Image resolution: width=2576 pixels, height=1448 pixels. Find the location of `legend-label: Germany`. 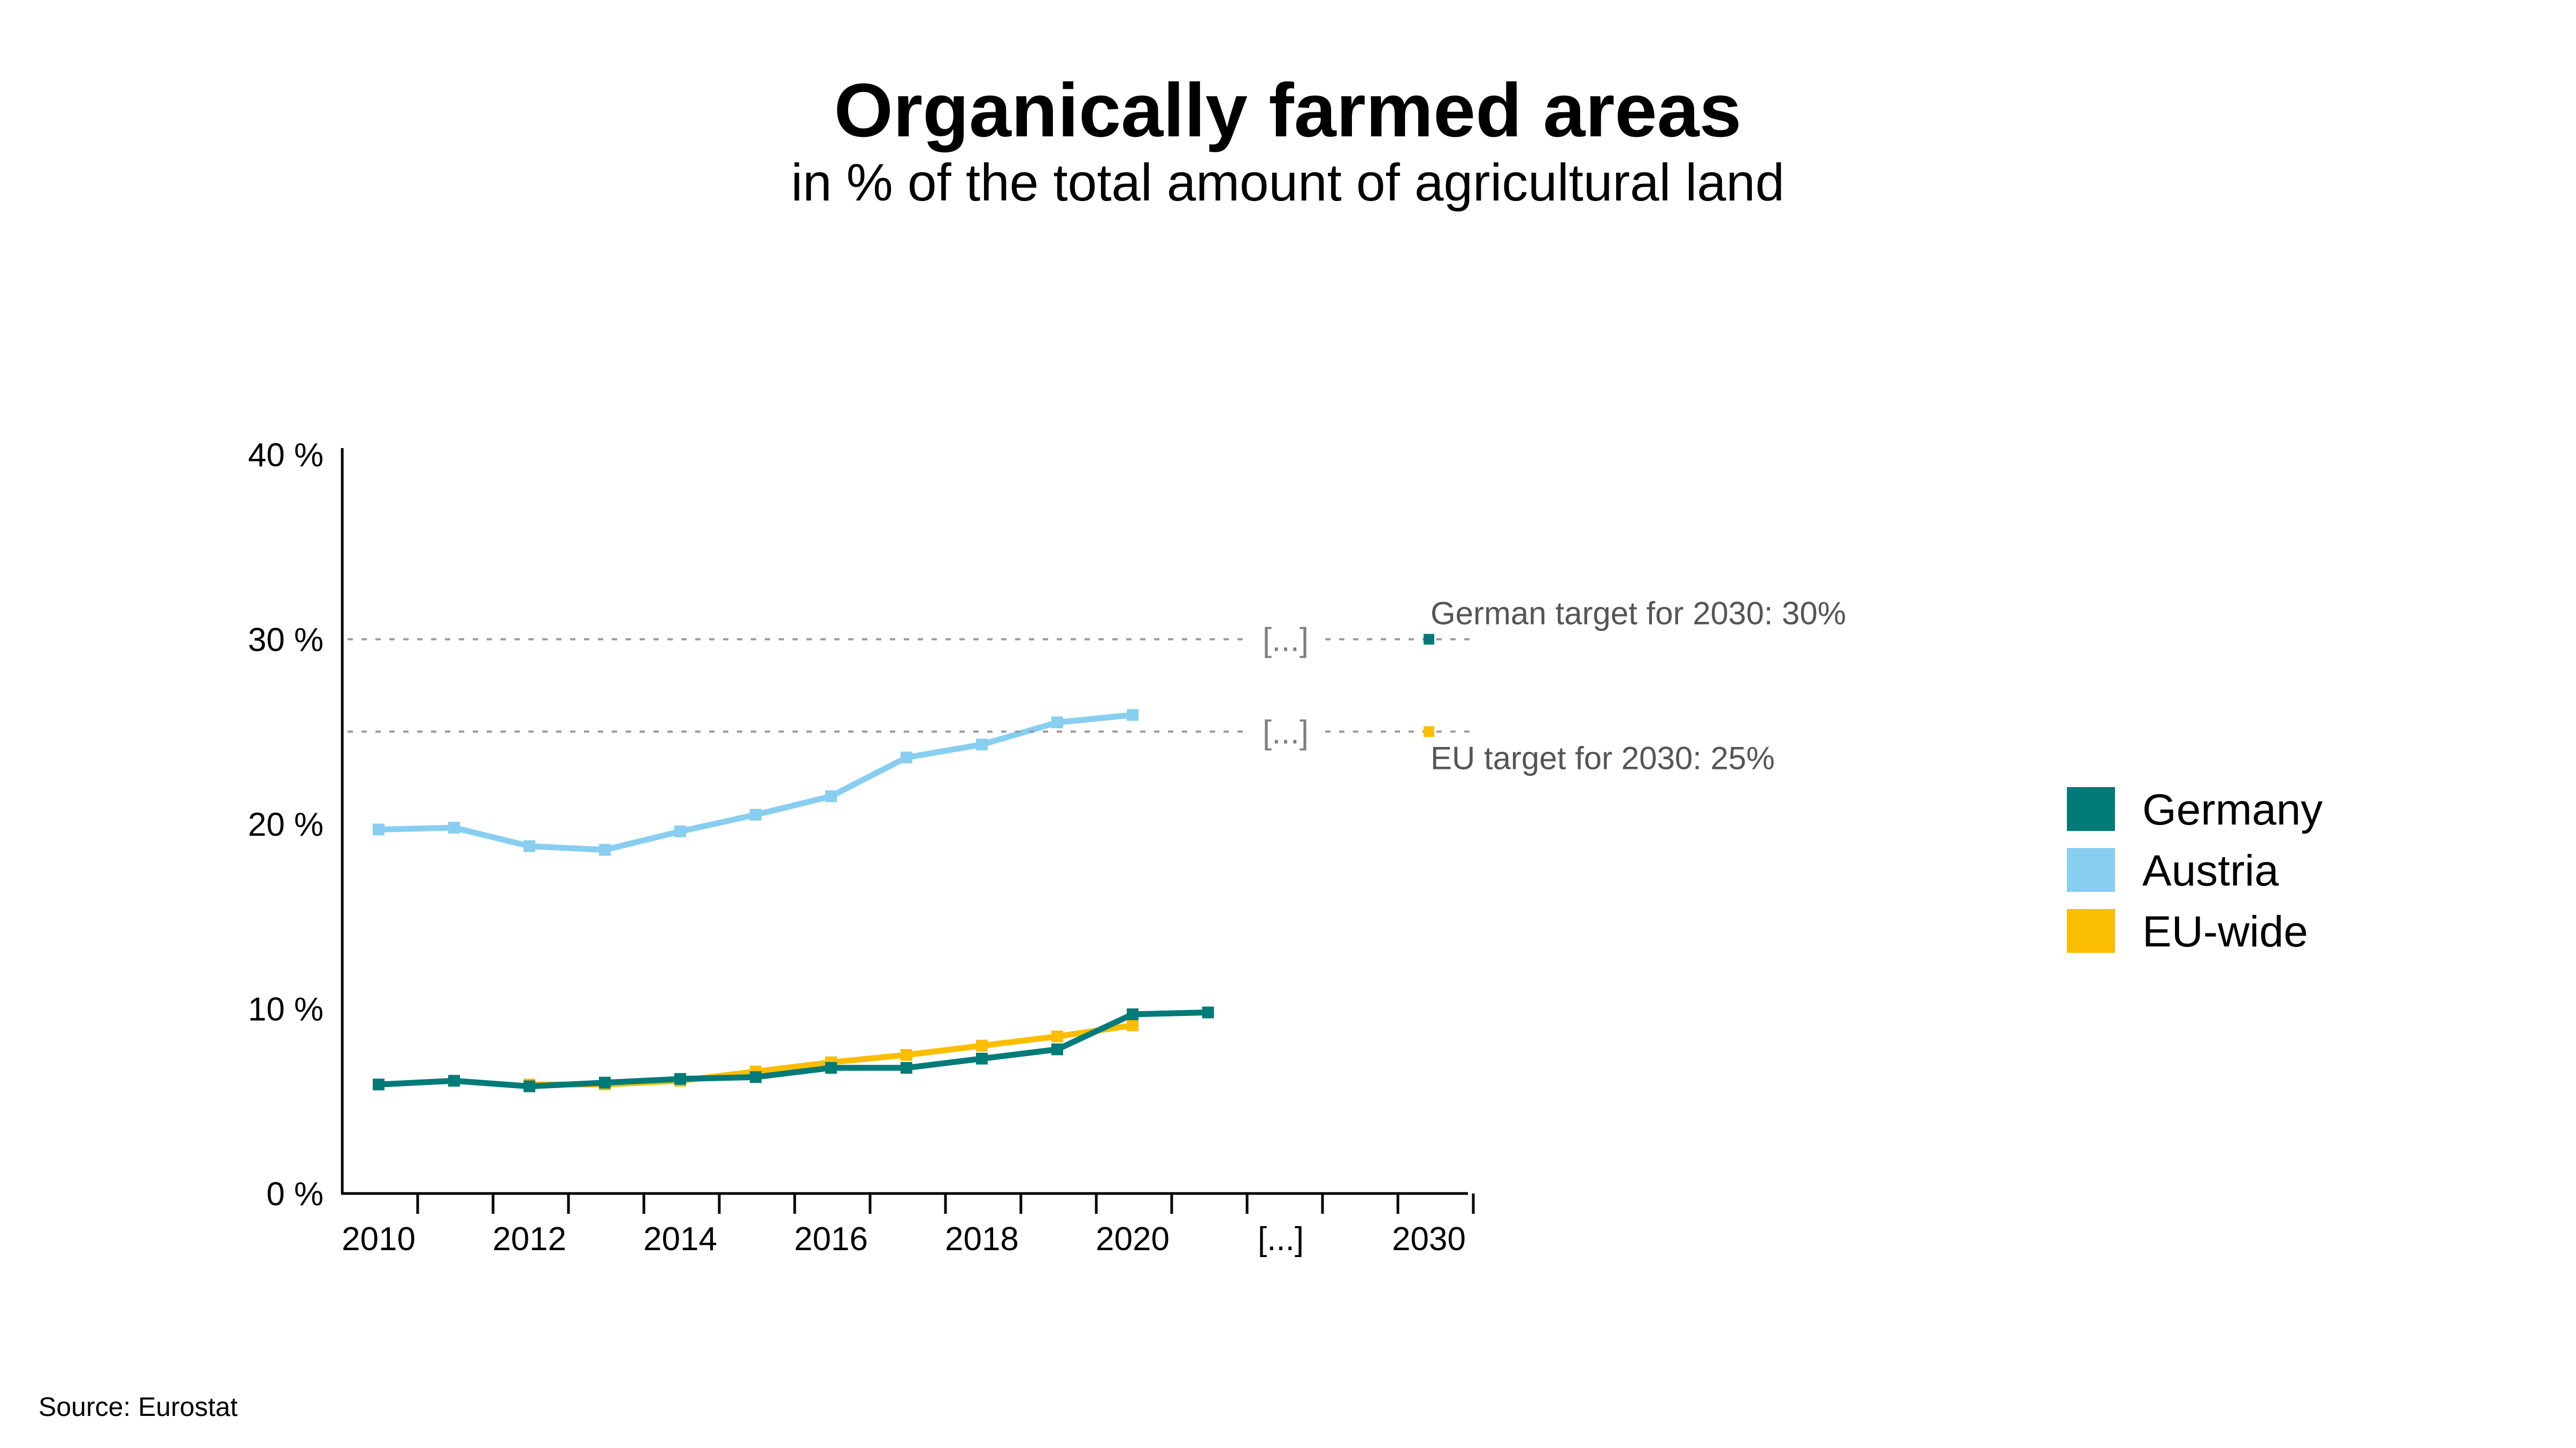

legend-label: Germany is located at coordinates (2232, 809).